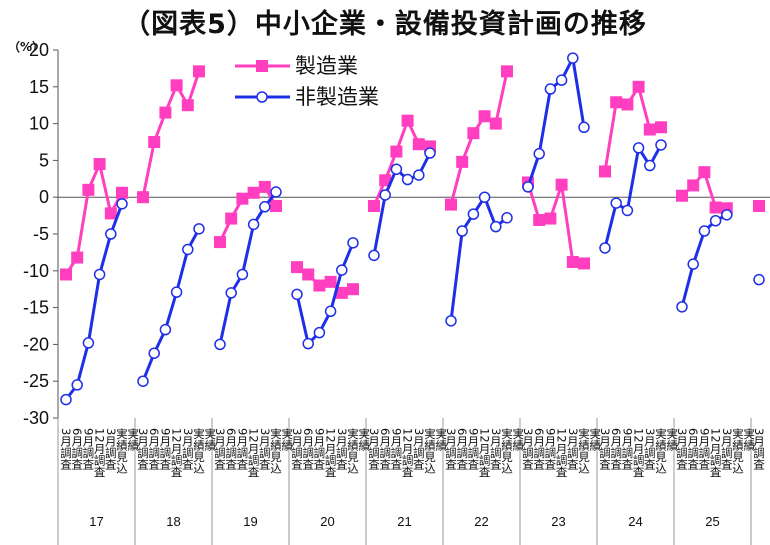 Image resolution: width=770 pixels, height=545 pixels. What do you see at coordinates (41, 234) in the screenshot?
I see `y-tick-label: -5` at bounding box center [41, 234].